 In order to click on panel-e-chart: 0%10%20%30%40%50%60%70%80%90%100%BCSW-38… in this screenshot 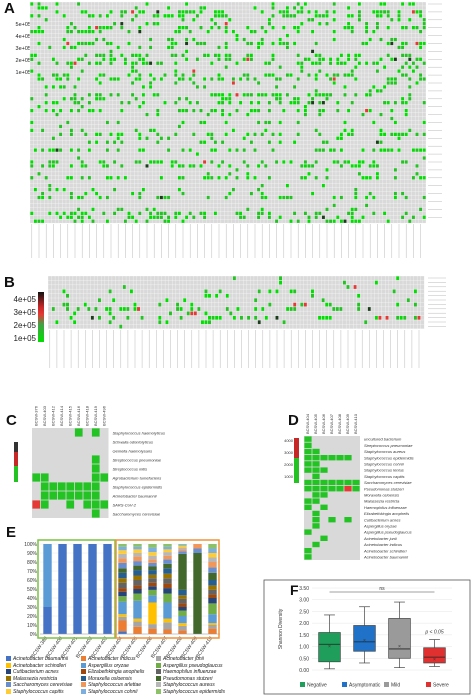, I will do `click(122, 599)`.